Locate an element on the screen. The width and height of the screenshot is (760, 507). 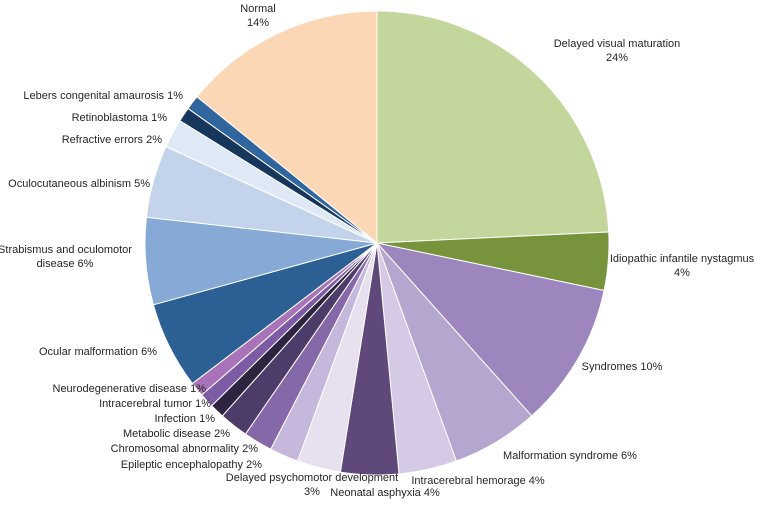
slice-label-epileptic-encephalopathy: Epileptic encephalopathy 2% is located at coordinates (191, 465).